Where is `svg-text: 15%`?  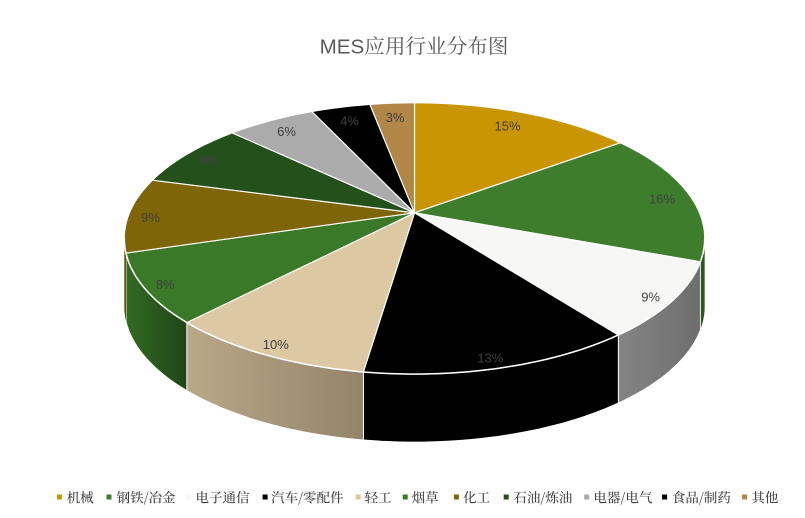 svg-text: 15% is located at coordinates (507, 126).